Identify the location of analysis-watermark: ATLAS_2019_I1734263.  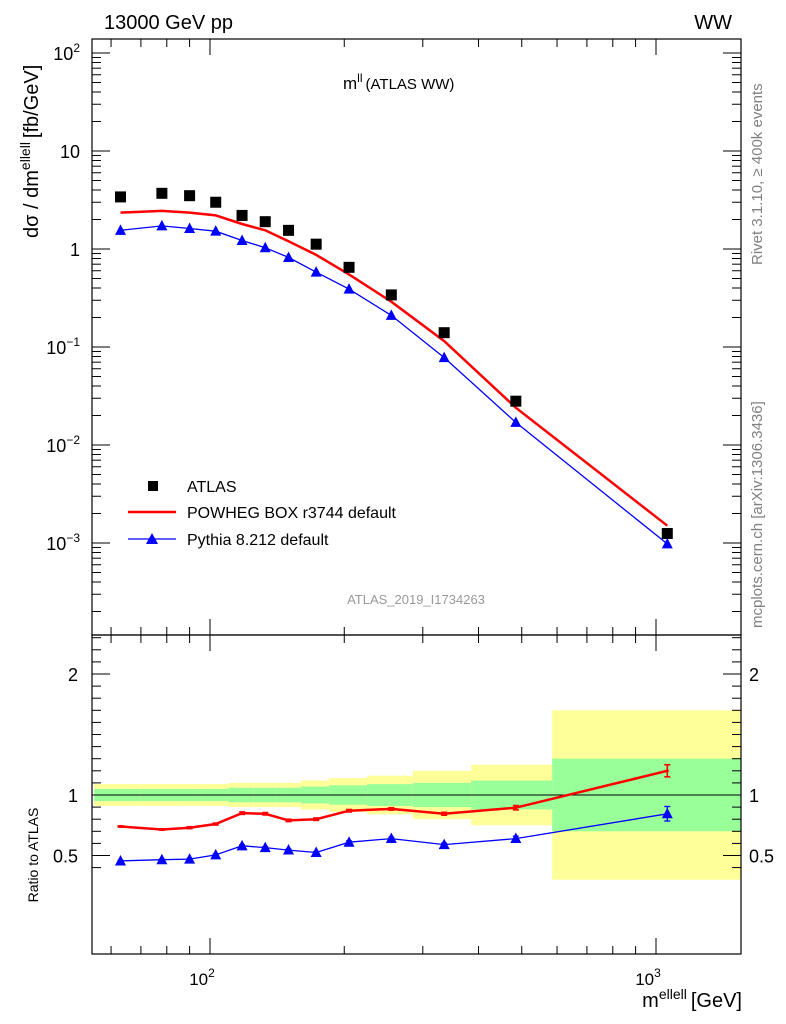
(416, 599).